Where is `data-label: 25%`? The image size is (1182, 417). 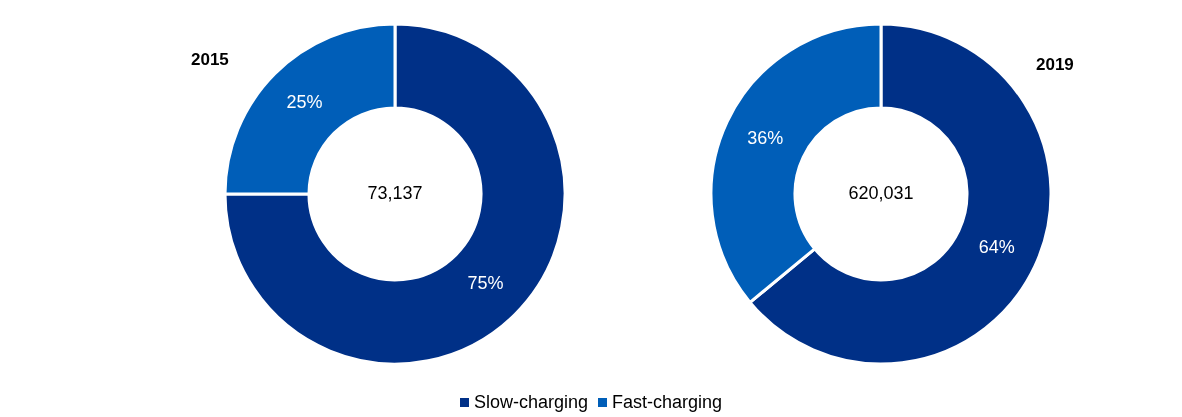 data-label: 25% is located at coordinates (304, 102).